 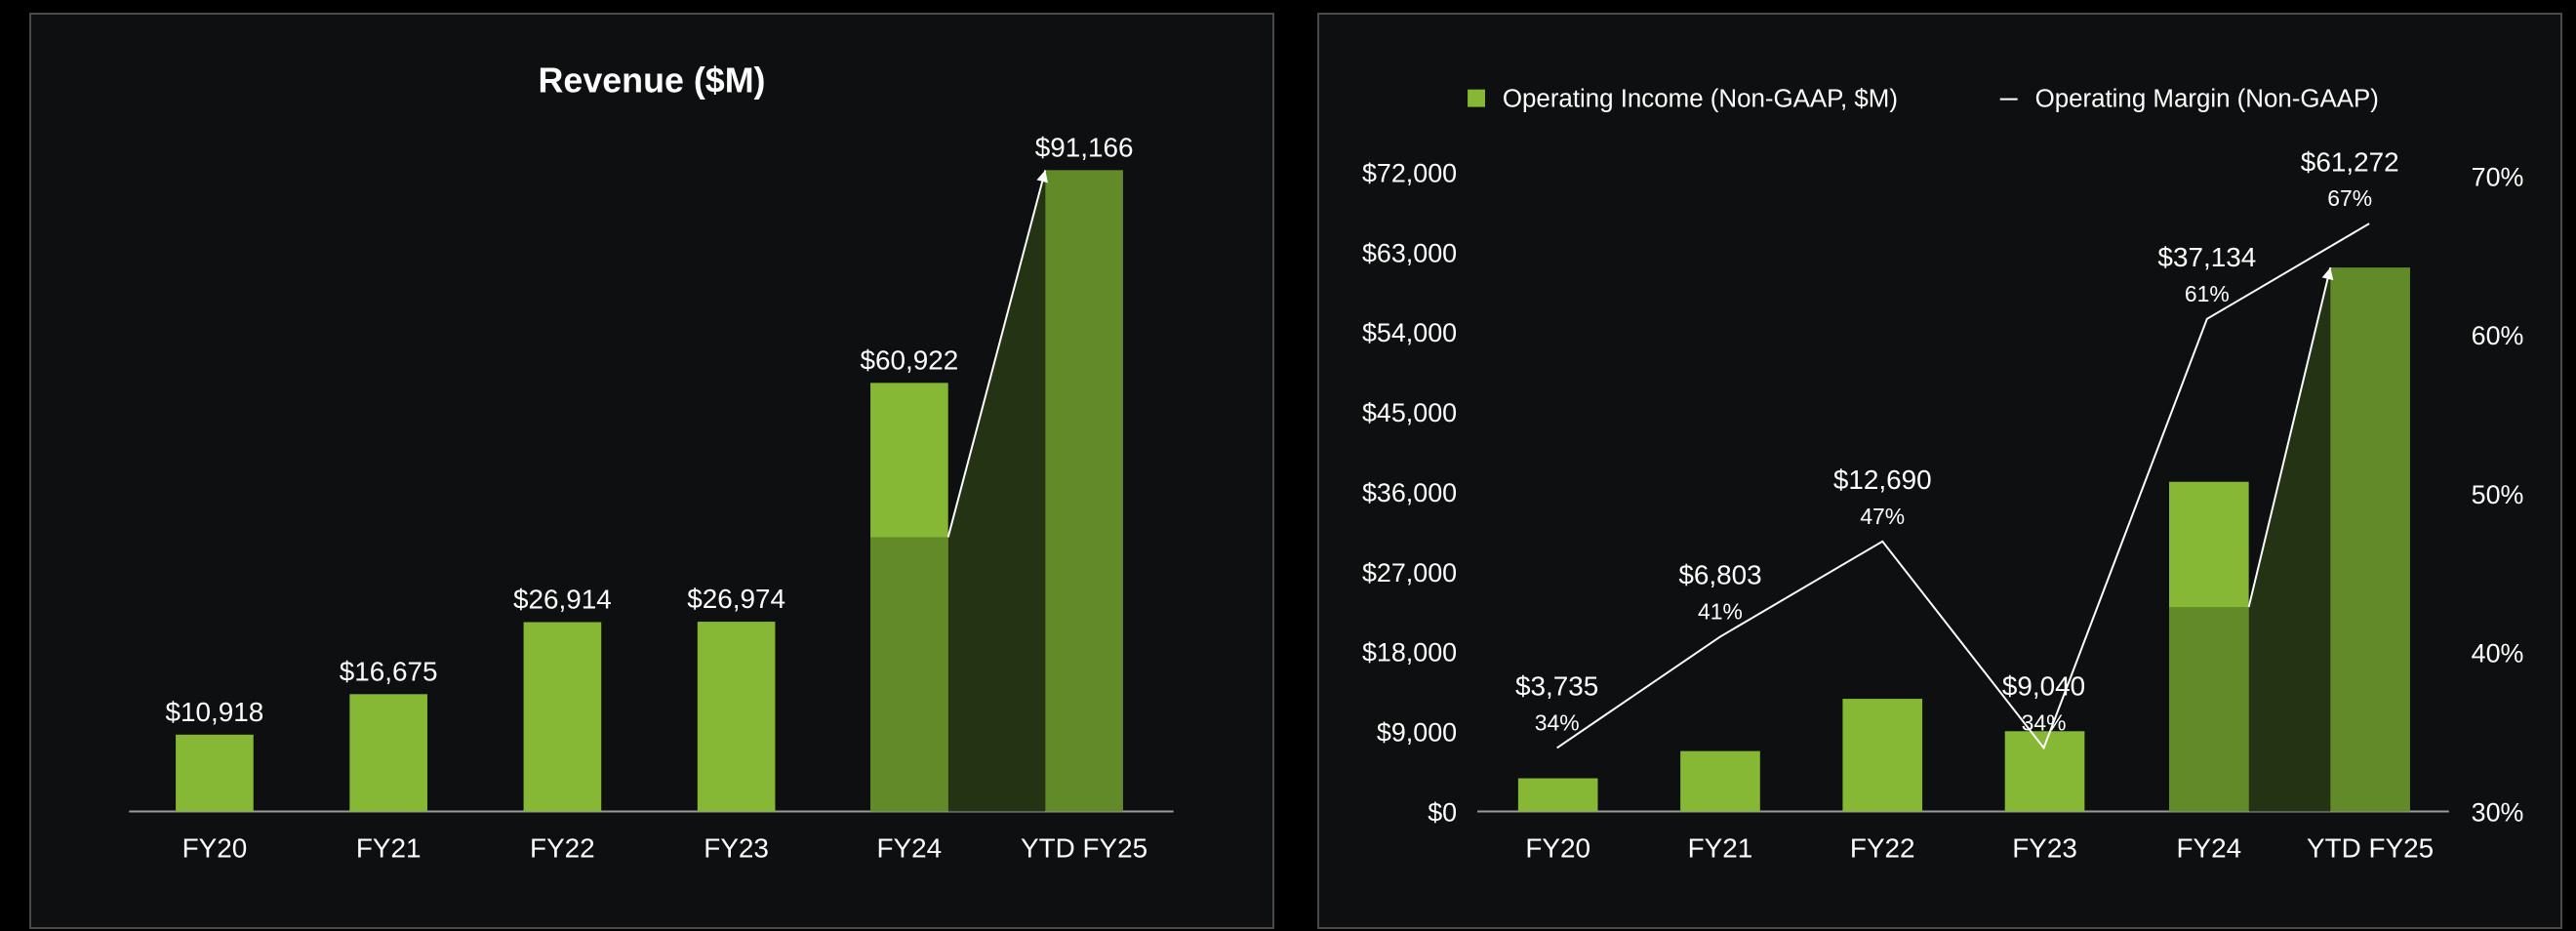 What do you see at coordinates (2498, 336) in the screenshot?
I see `right-axis-tick: 60%` at bounding box center [2498, 336].